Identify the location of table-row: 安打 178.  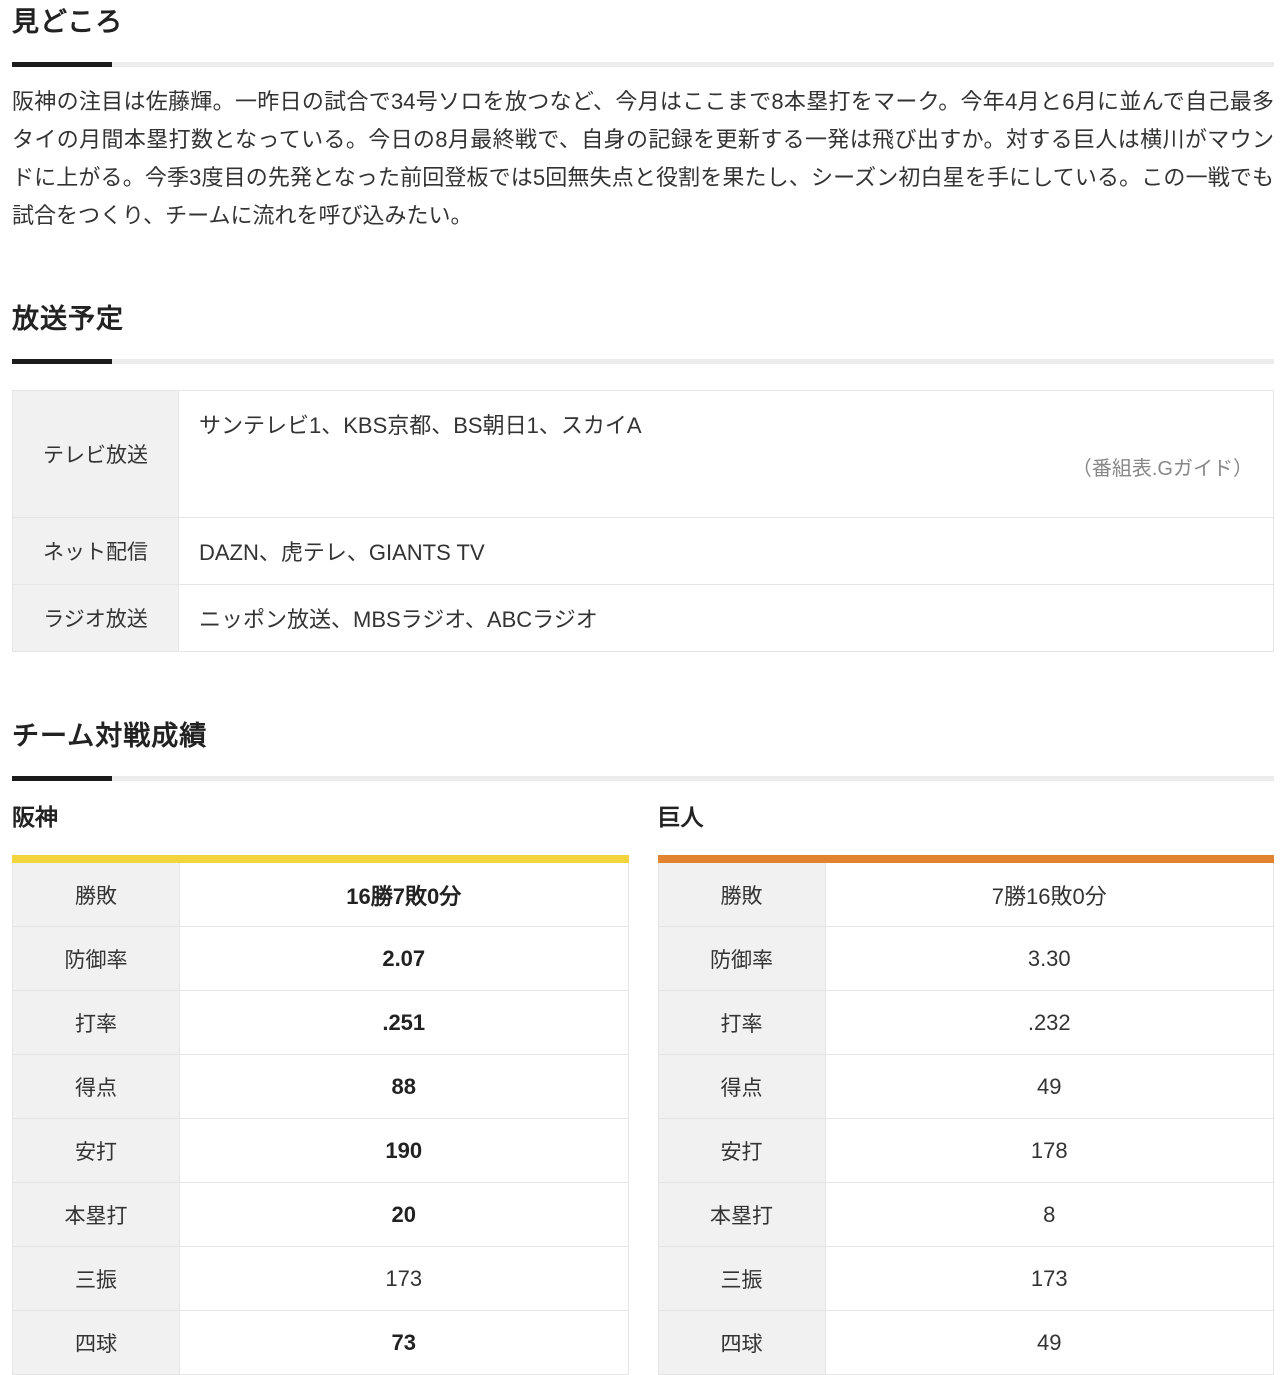
(965, 1150).